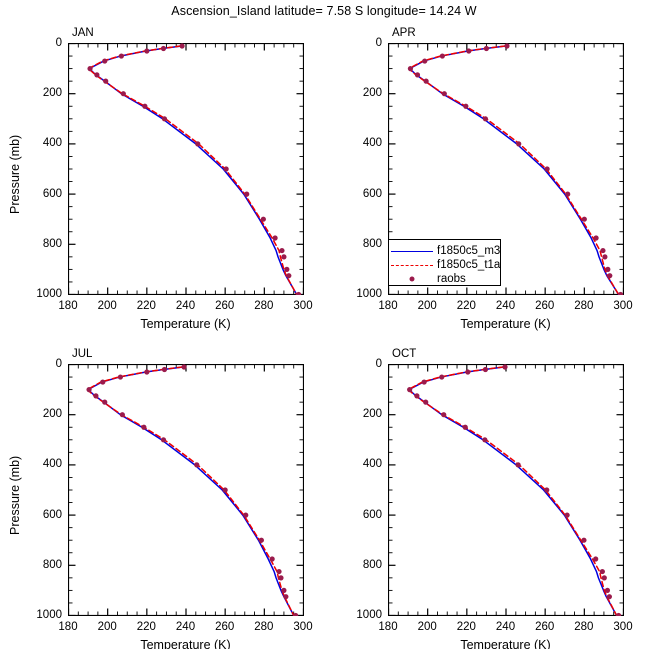 This screenshot has height=649, width=648. I want to click on legend-item-f1850c5_m3: f1850c5_m3, so click(444, 250).